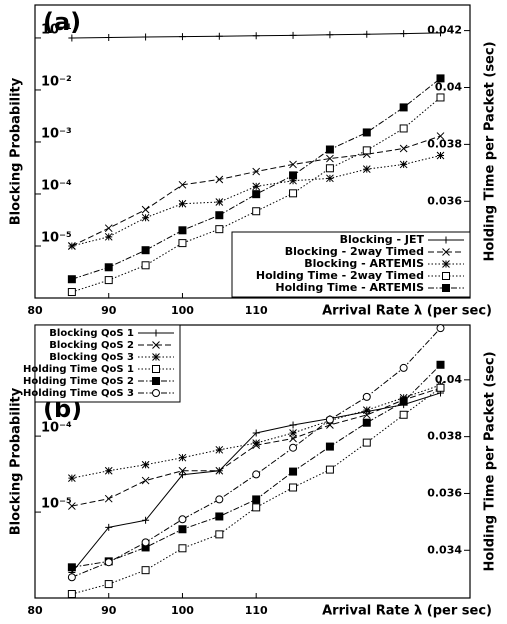 This screenshot has width=507, height=624. Describe the element at coordinates (35, 310) in the screenshot. I see `x-tick-label: 80` at that location.